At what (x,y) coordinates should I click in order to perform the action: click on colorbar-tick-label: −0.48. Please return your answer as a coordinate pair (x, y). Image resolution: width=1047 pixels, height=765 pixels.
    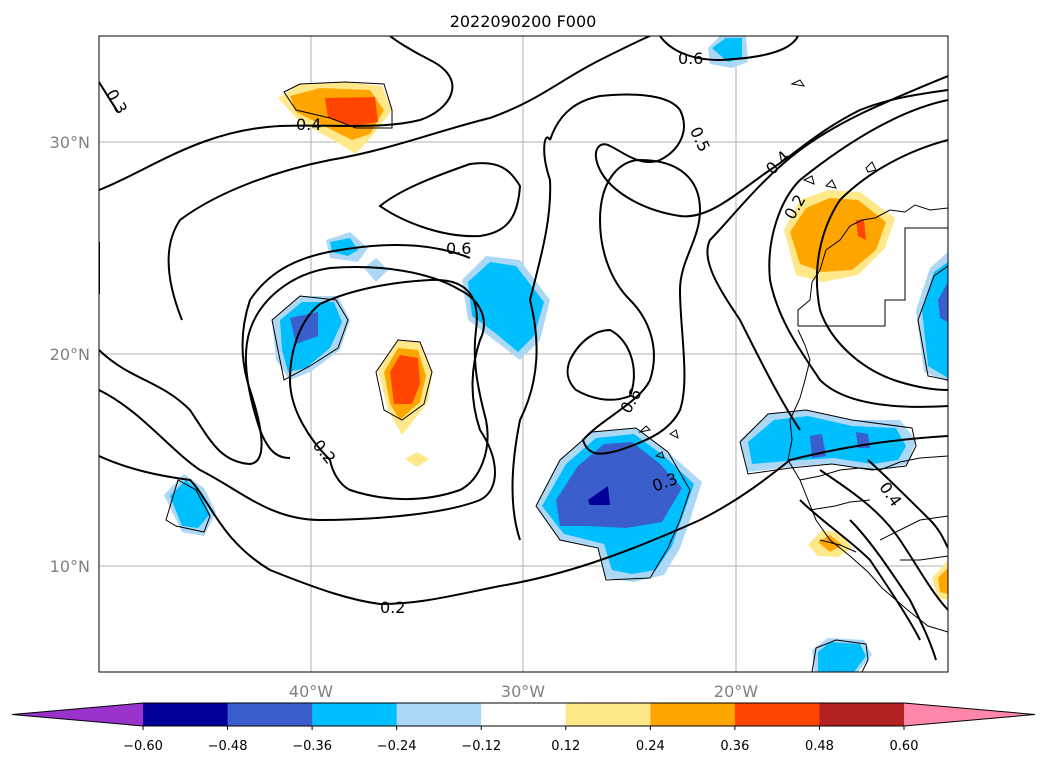
    Looking at the image, I should click on (228, 746).